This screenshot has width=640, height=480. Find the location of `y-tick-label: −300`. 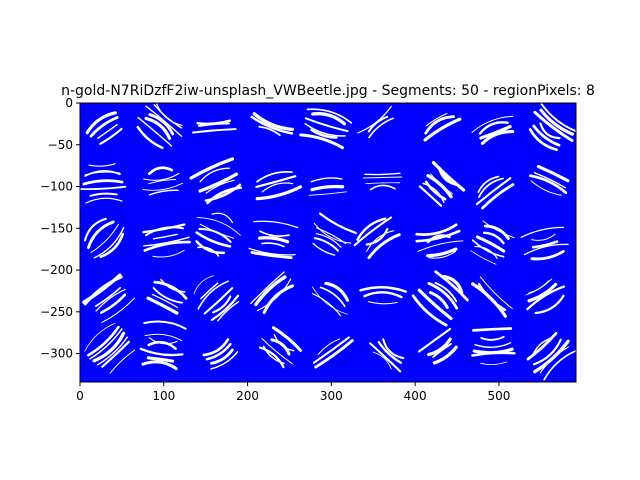

y-tick-label: −300 is located at coordinates (56, 354).